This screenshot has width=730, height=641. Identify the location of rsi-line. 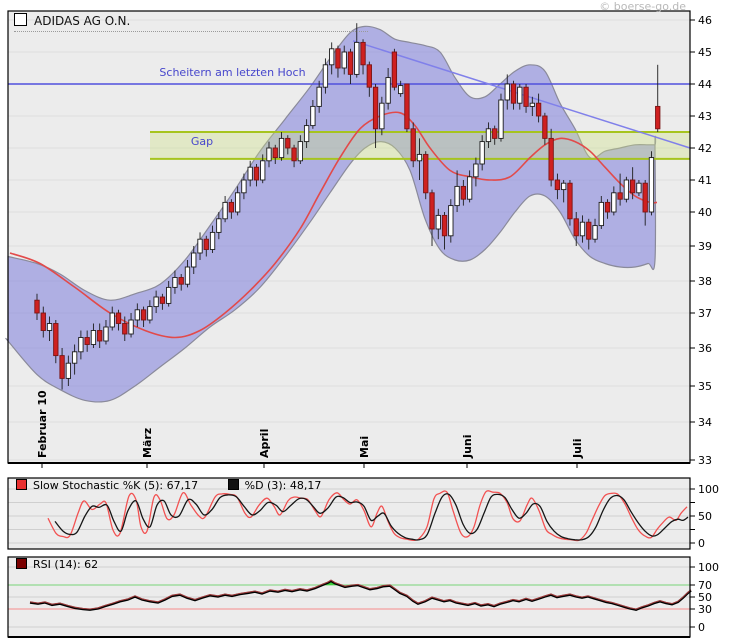
(360, 594).